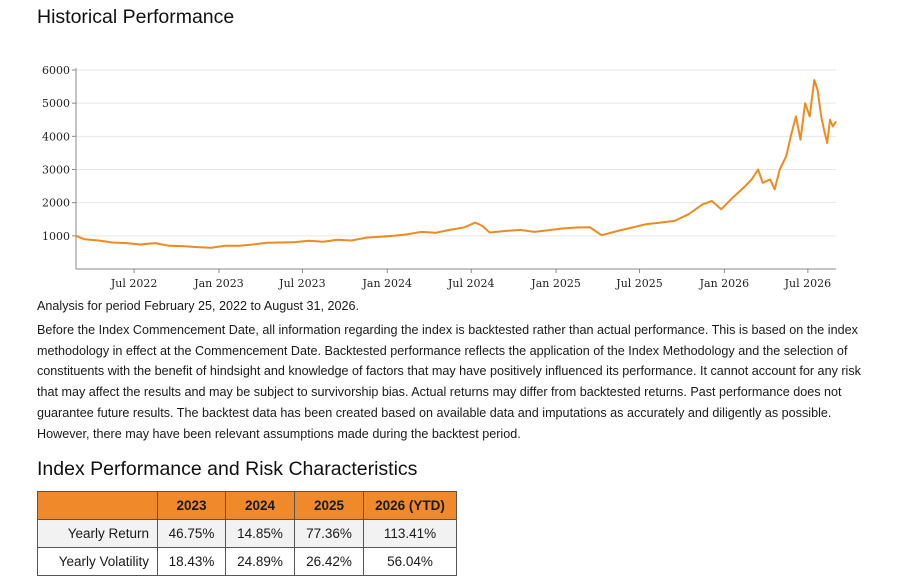  Describe the element at coordinates (56, 236) in the screenshot. I see `y-tick-label: 1000` at that location.